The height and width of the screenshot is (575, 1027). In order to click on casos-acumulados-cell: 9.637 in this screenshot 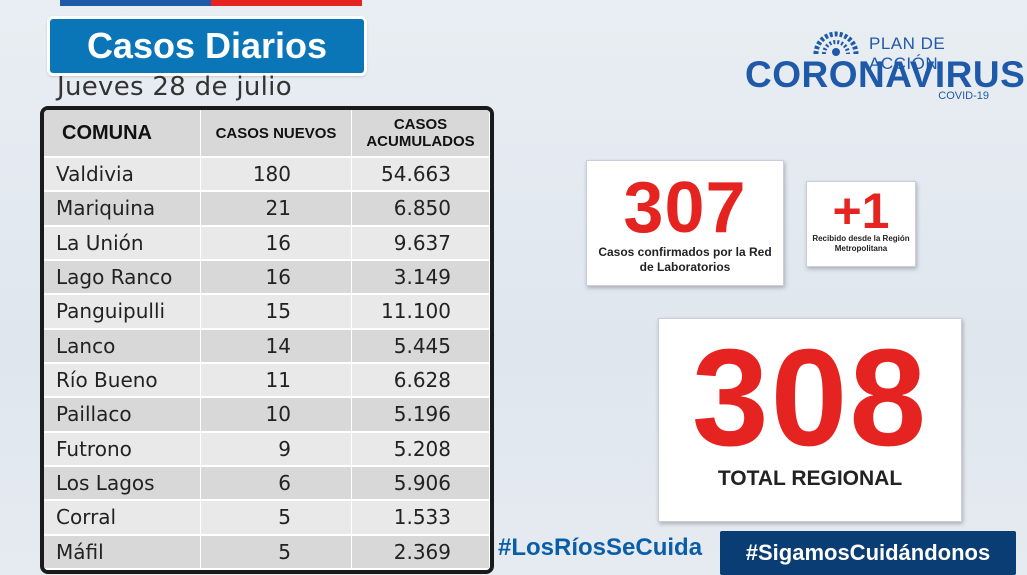, I will do `click(420, 243)`.